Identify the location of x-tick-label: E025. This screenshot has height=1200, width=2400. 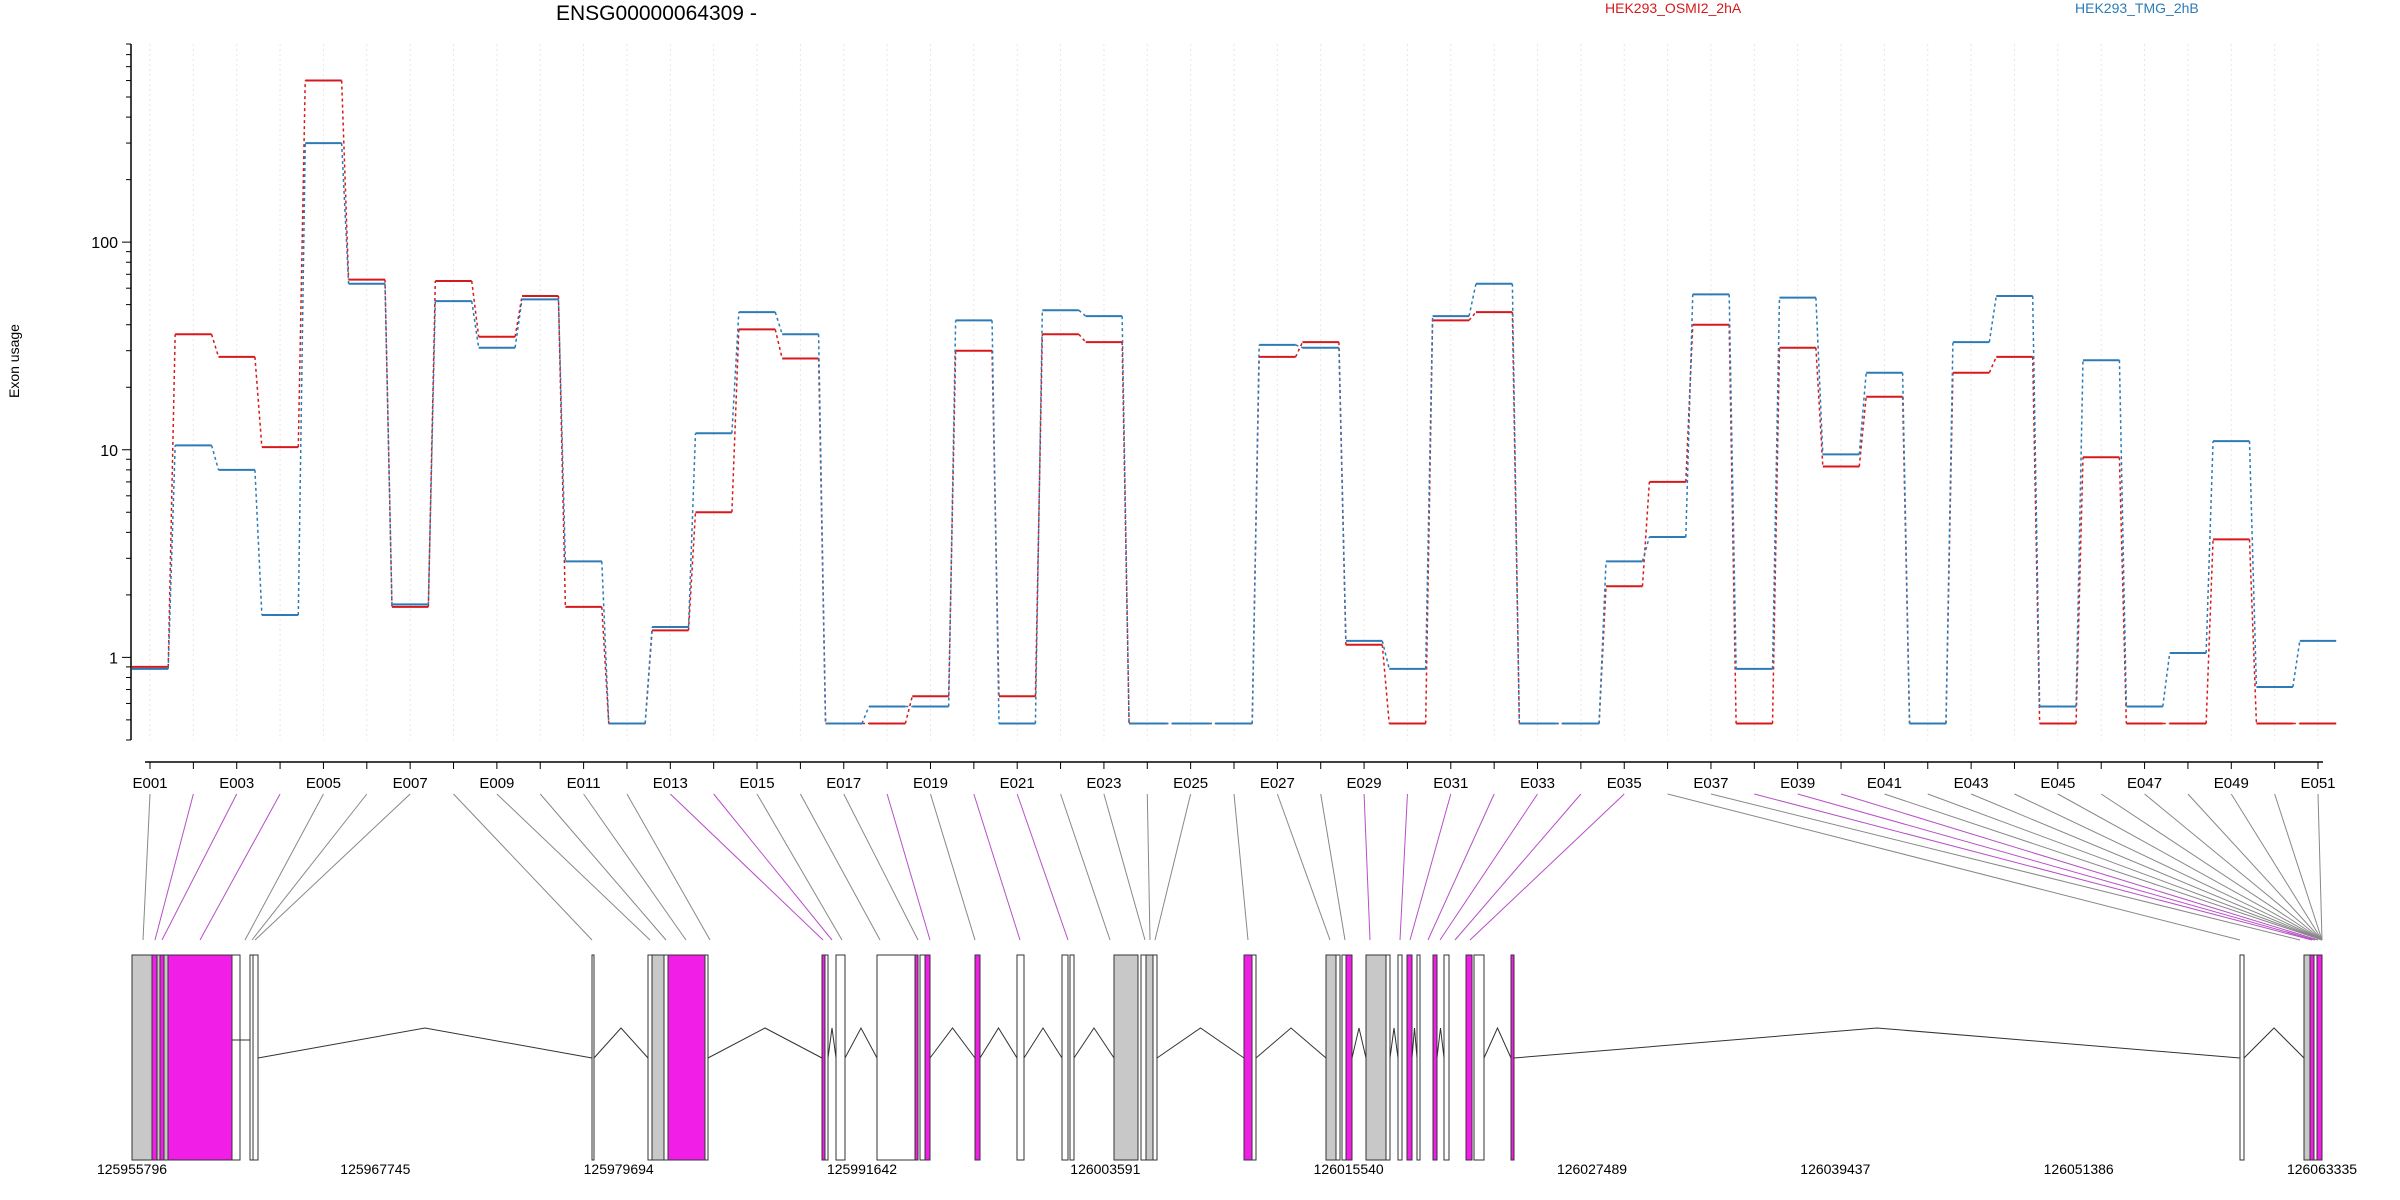
(1190, 783).